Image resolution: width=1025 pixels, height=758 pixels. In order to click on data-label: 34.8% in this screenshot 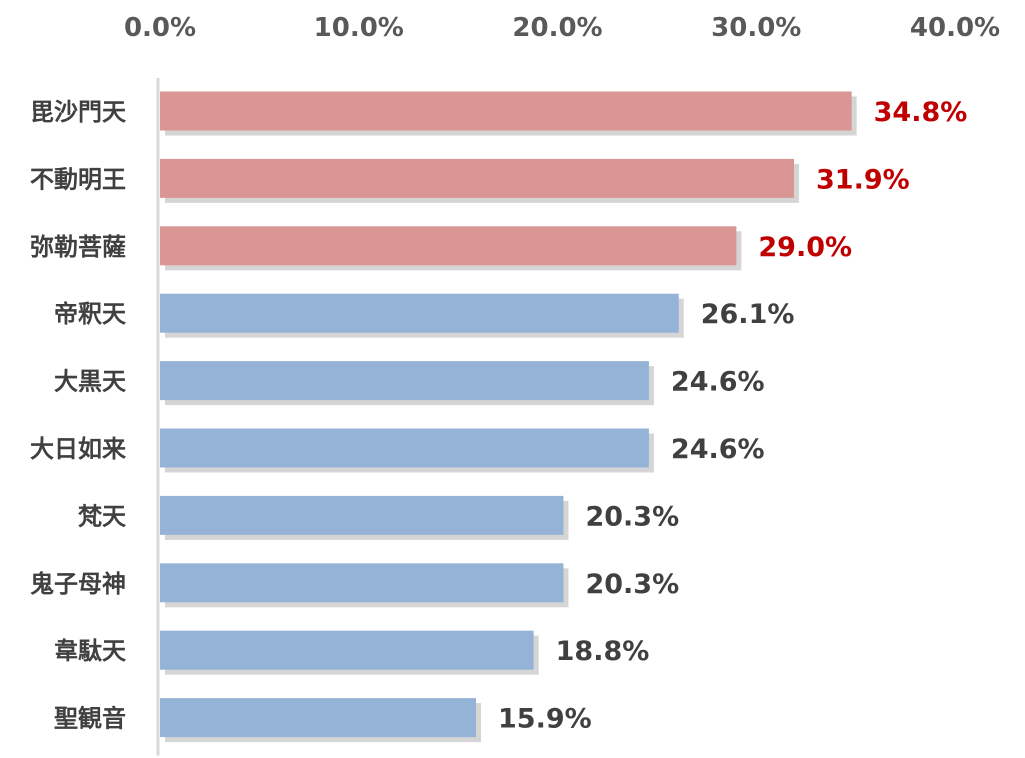, I will do `click(921, 112)`.